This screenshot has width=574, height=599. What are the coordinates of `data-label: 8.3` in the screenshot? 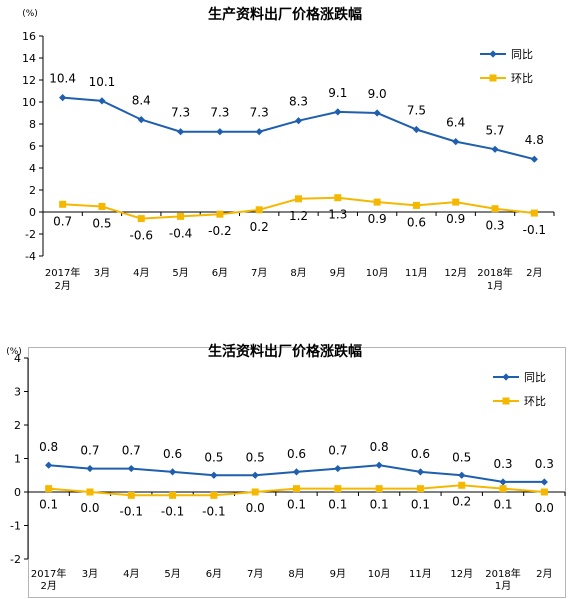 It's located at (298, 102).